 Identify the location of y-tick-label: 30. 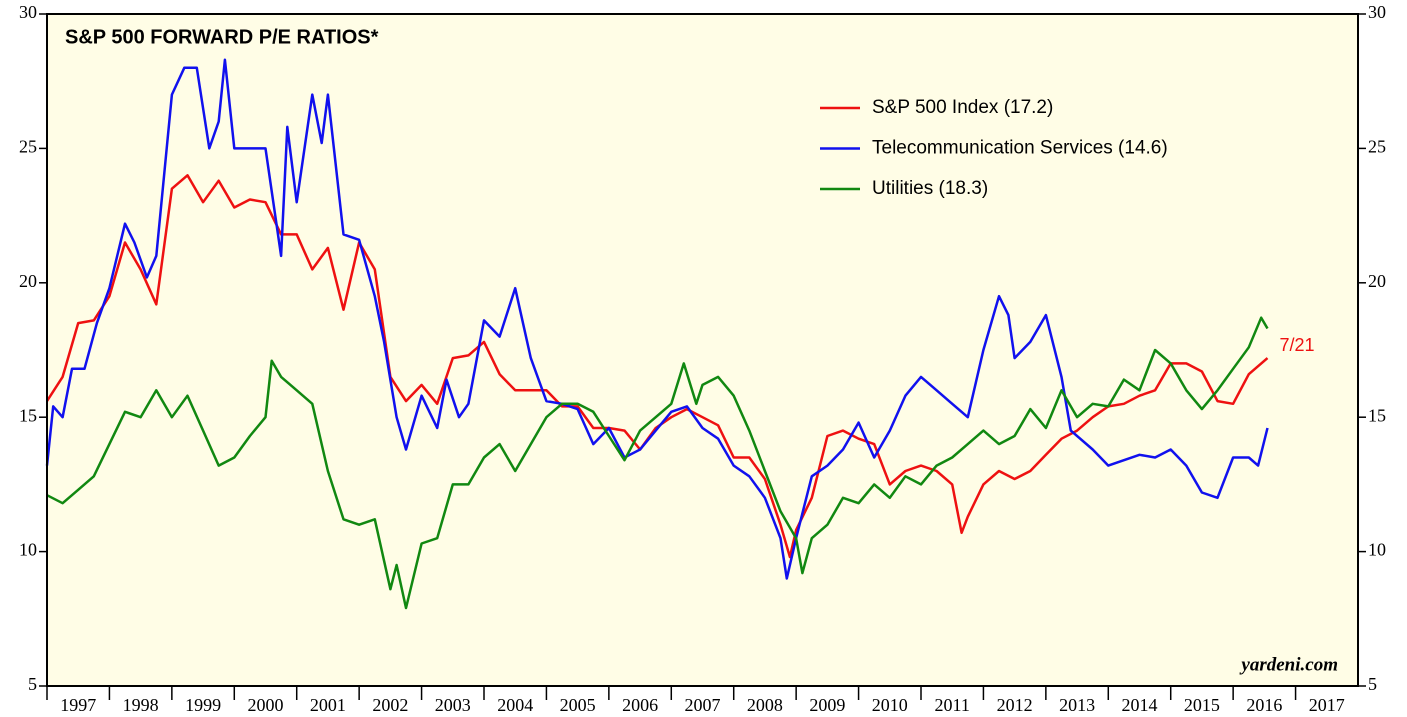
(28, 12).